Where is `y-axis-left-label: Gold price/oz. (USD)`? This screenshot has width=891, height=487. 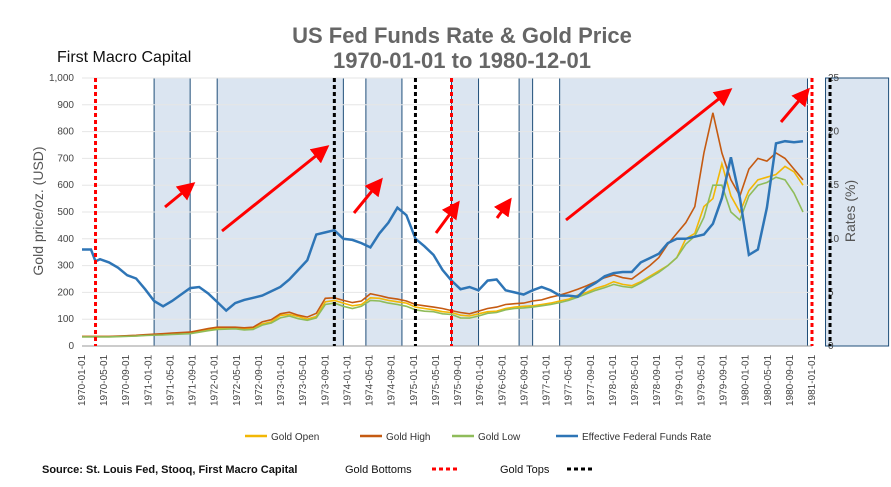
y-axis-left-label: Gold price/oz. (USD) is located at coordinates (38, 210).